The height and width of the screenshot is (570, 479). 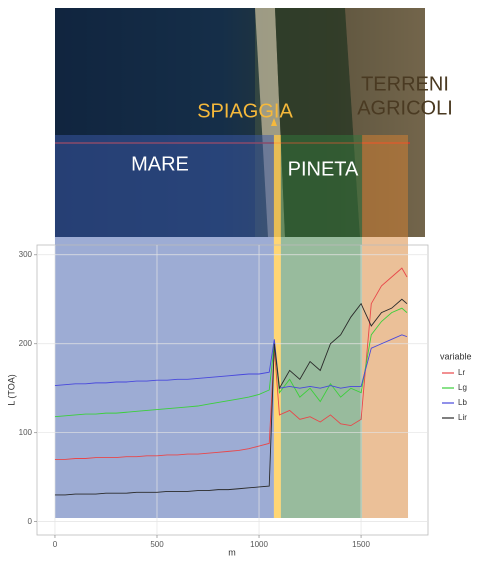 I want to click on y-tick-label: 0, so click(x=30, y=521).